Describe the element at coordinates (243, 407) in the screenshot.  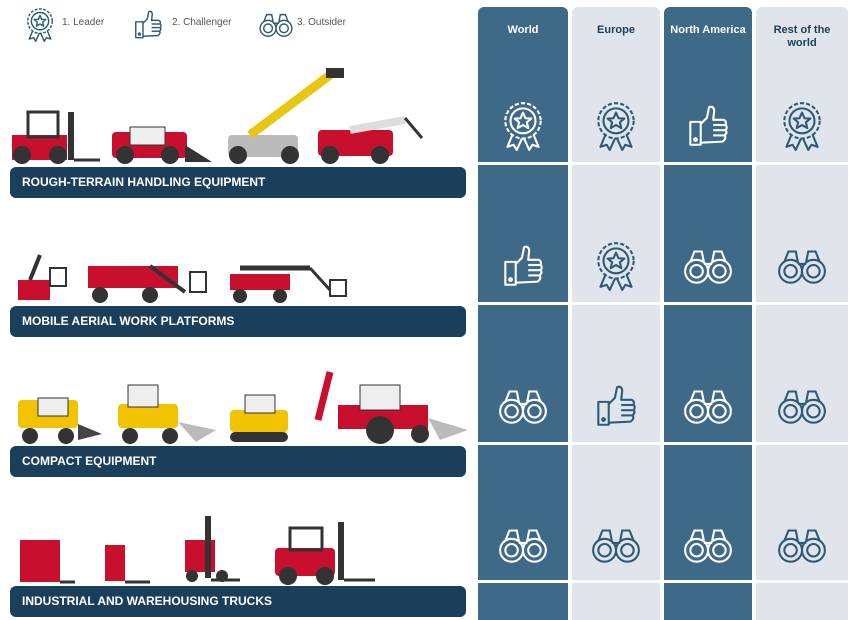
I see `row-3-machines` at that location.